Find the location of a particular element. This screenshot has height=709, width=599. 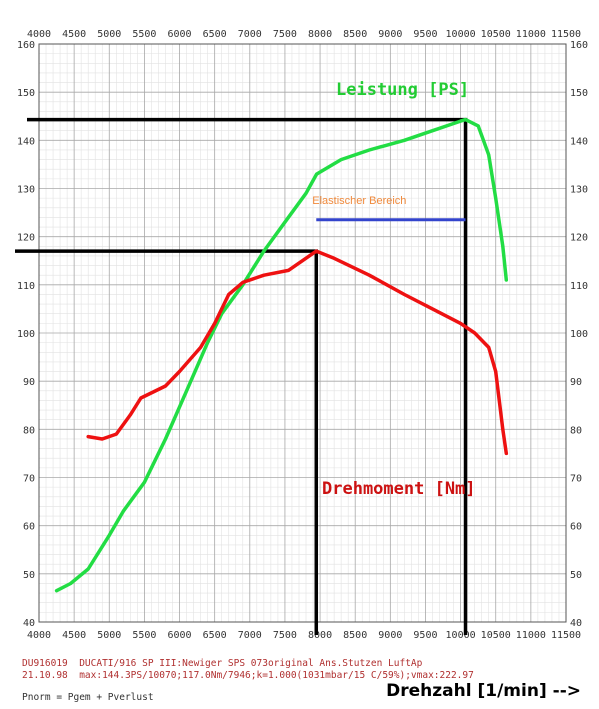

y-tick-label-left: 60 is located at coordinates (29, 527).